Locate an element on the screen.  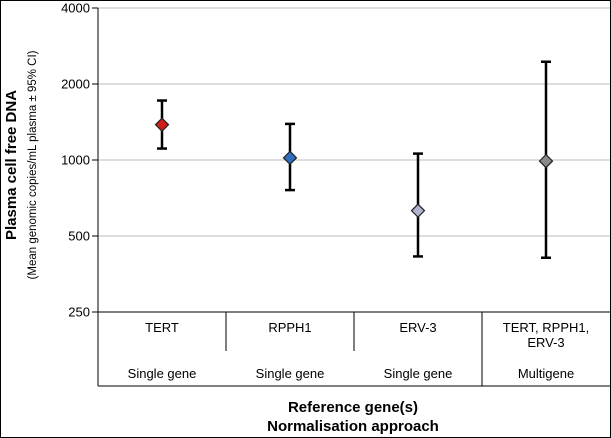
x-axis-title: Reference gene(s) is located at coordinates (353, 407).